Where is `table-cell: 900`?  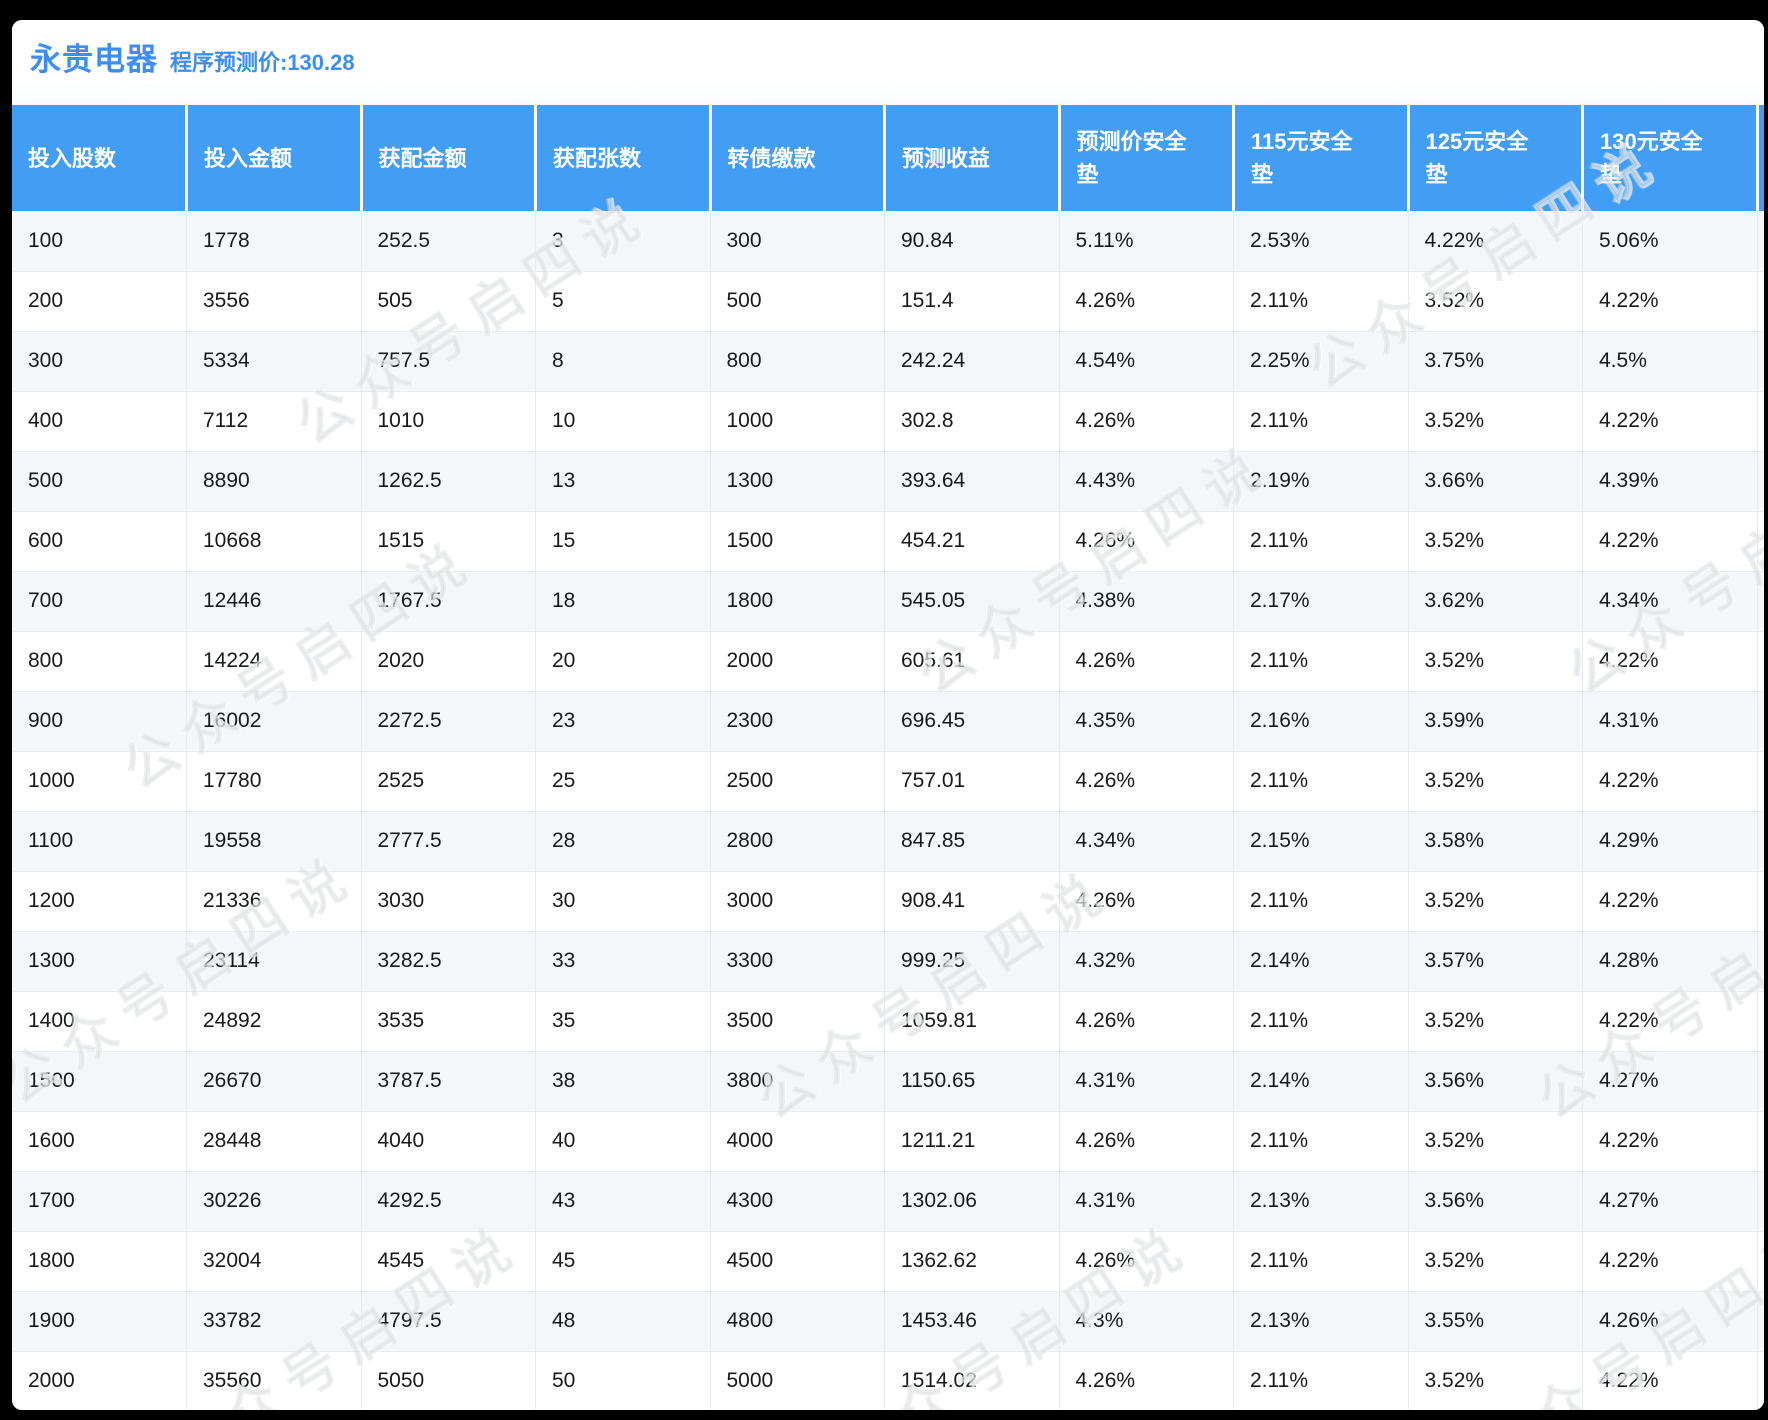
table-cell: 900 is located at coordinates (99, 721).